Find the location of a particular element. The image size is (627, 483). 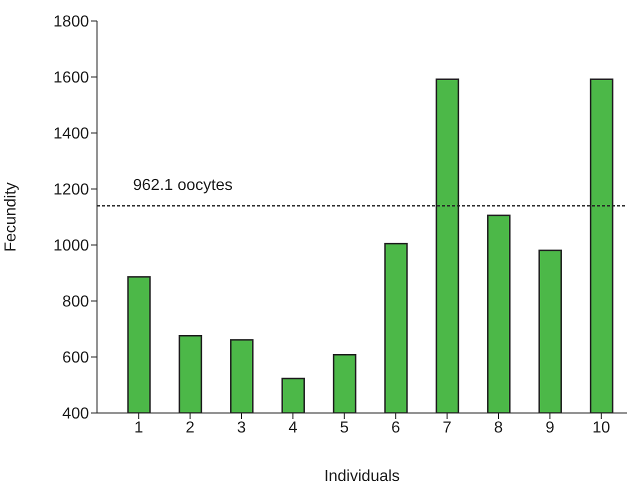

x-tick-label: 1 is located at coordinates (139, 427).